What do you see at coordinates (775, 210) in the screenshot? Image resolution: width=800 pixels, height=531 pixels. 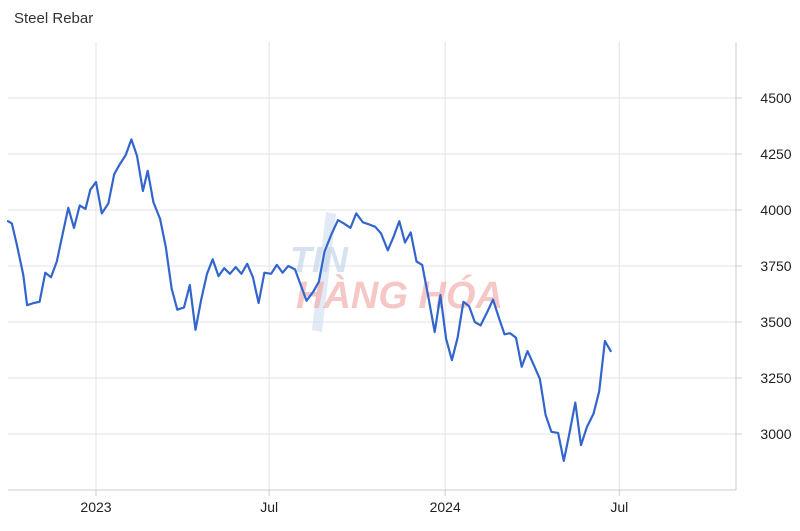 I see `y-tick-label: 4000` at bounding box center [775, 210].